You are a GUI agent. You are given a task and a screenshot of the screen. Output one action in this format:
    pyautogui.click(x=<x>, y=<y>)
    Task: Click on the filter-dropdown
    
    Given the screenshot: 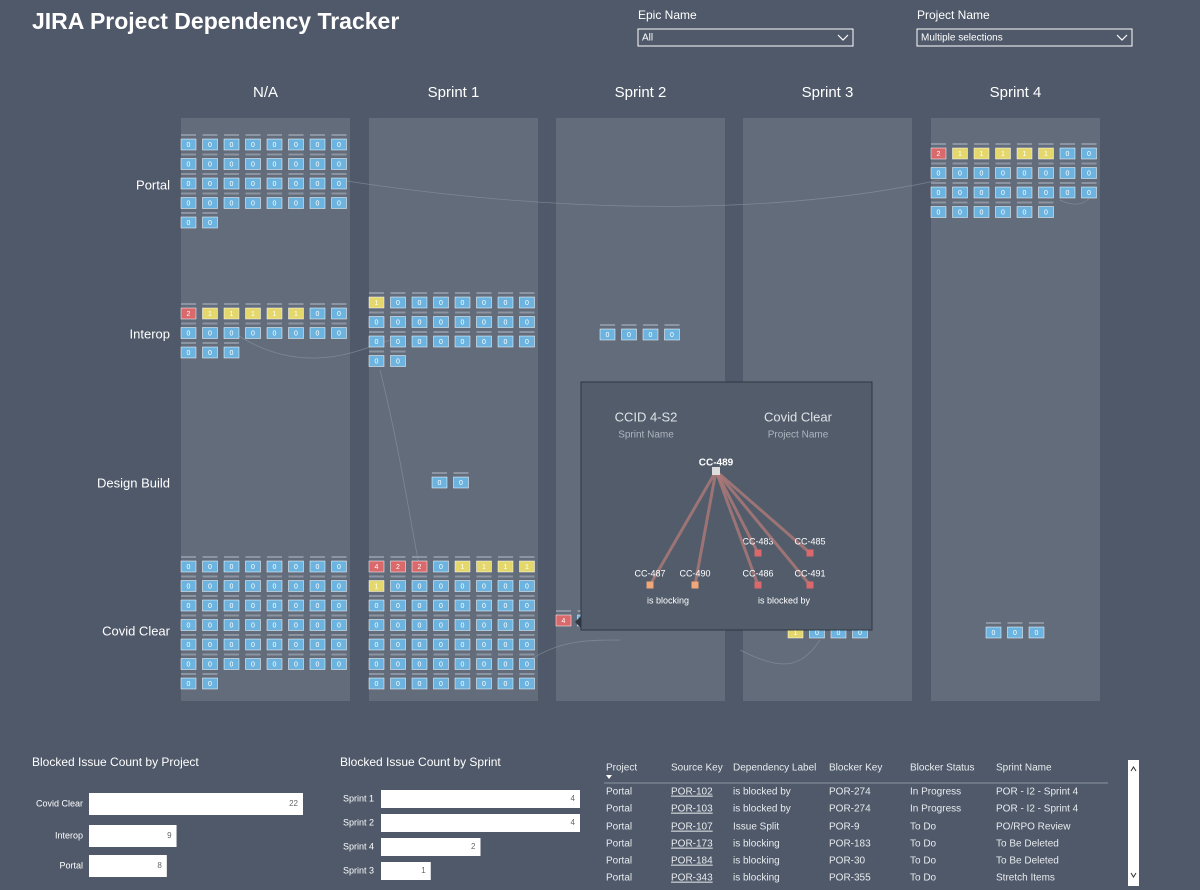 What is the action you would take?
    pyautogui.click(x=745, y=37)
    